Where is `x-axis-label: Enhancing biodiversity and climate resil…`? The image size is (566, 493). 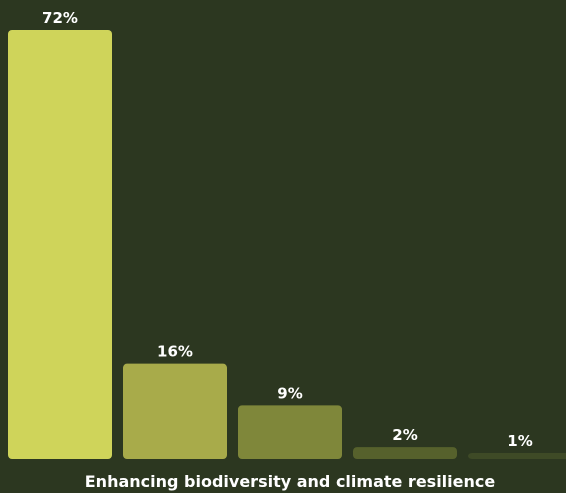 x-axis-label: Enhancing biodiversity and climate resil… is located at coordinates (290, 481).